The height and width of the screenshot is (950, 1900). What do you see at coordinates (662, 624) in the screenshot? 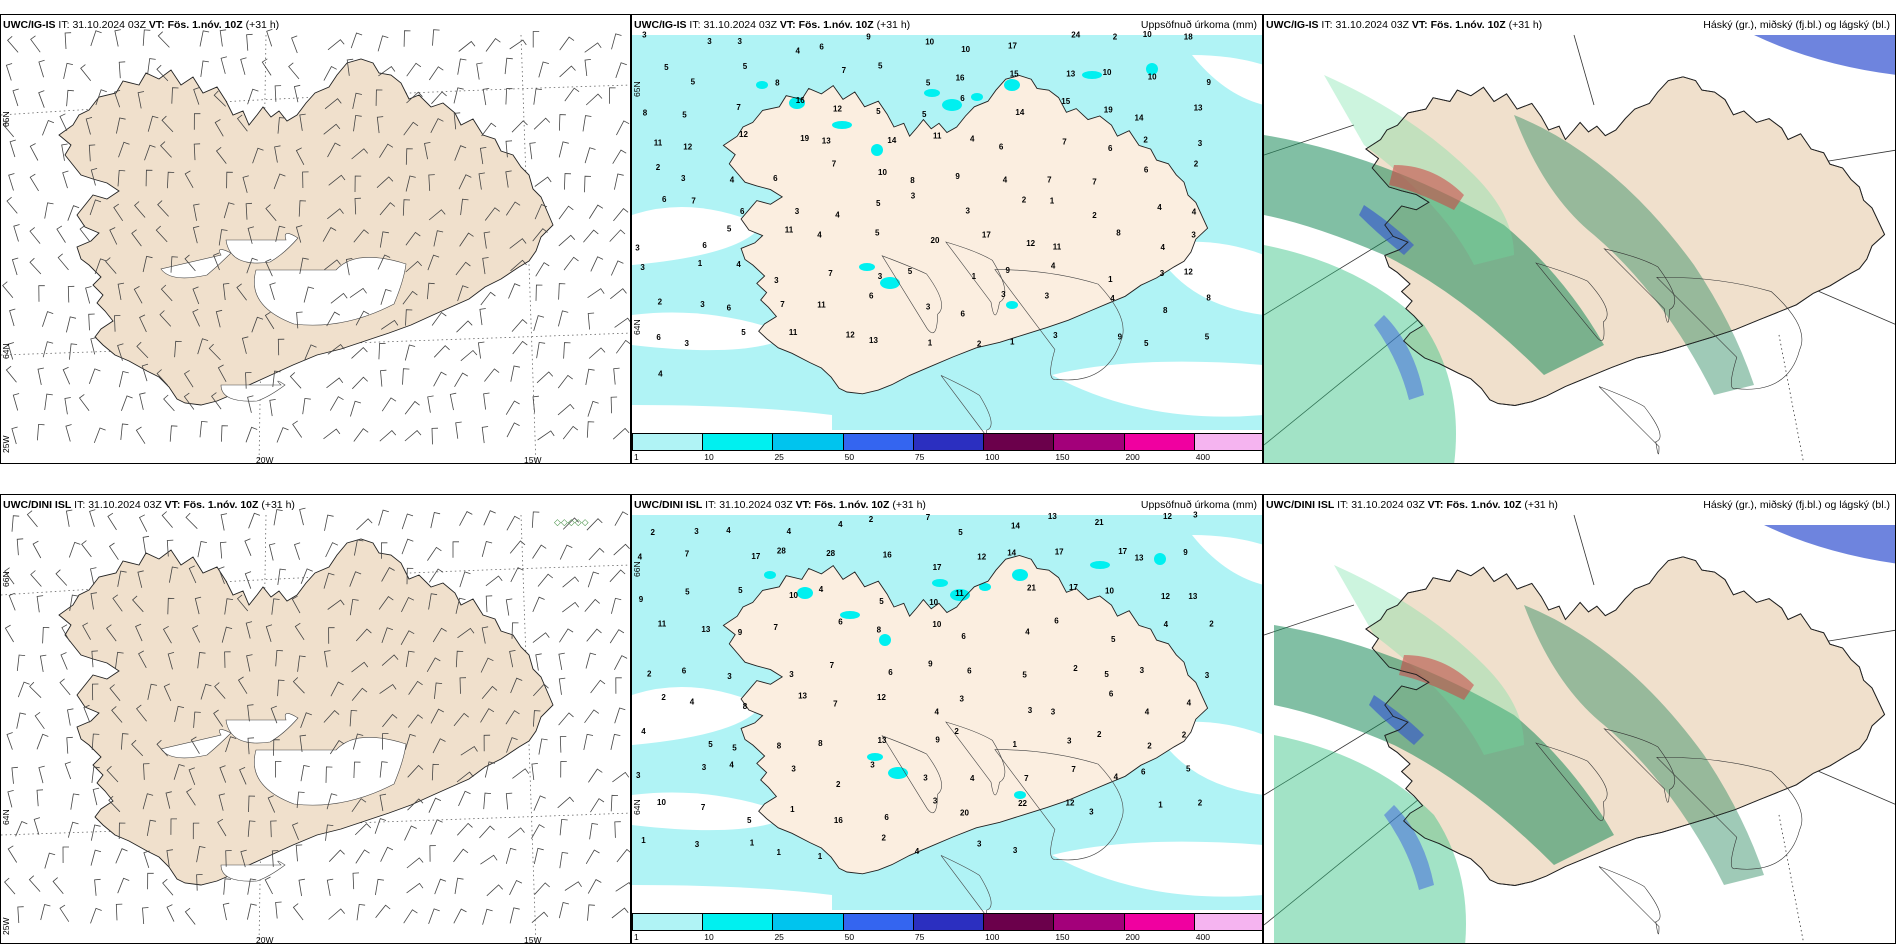
I see `precip-value: 11` at bounding box center [662, 624].